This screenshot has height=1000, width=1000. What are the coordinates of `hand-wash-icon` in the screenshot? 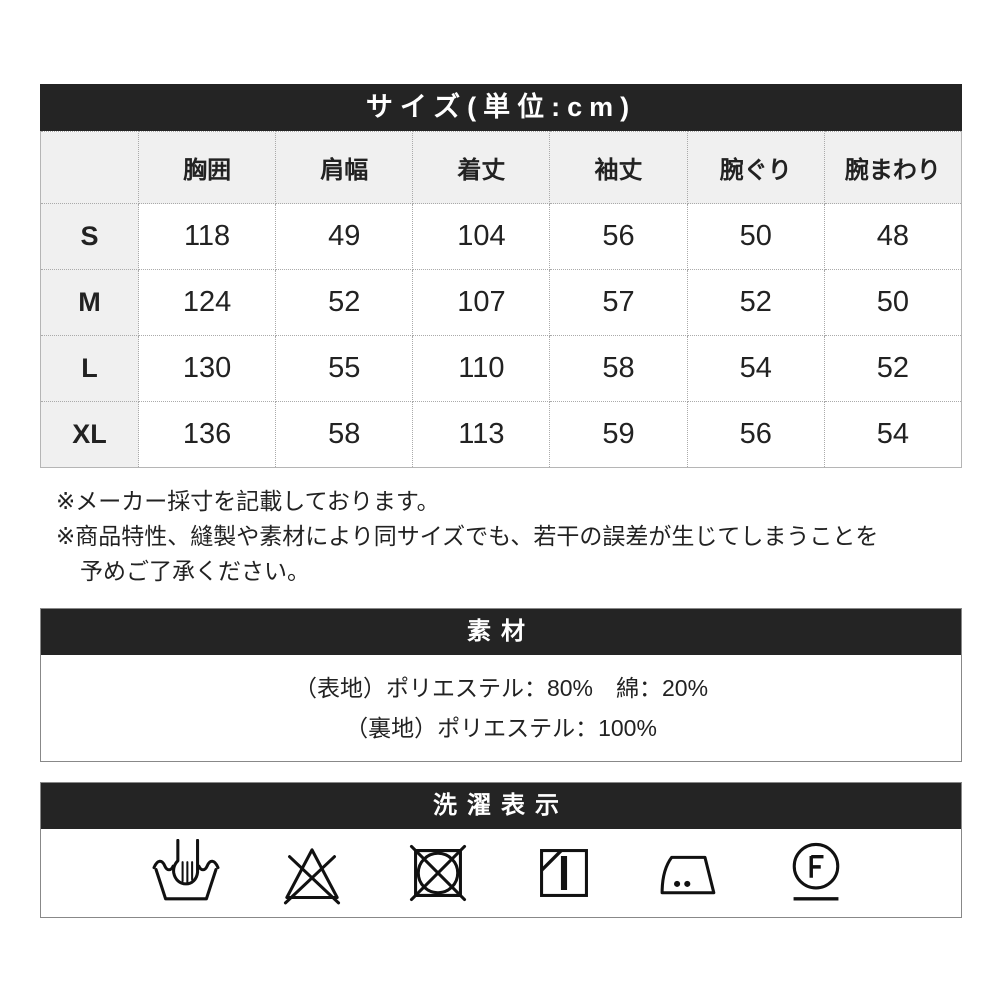 It's located at (186, 873).